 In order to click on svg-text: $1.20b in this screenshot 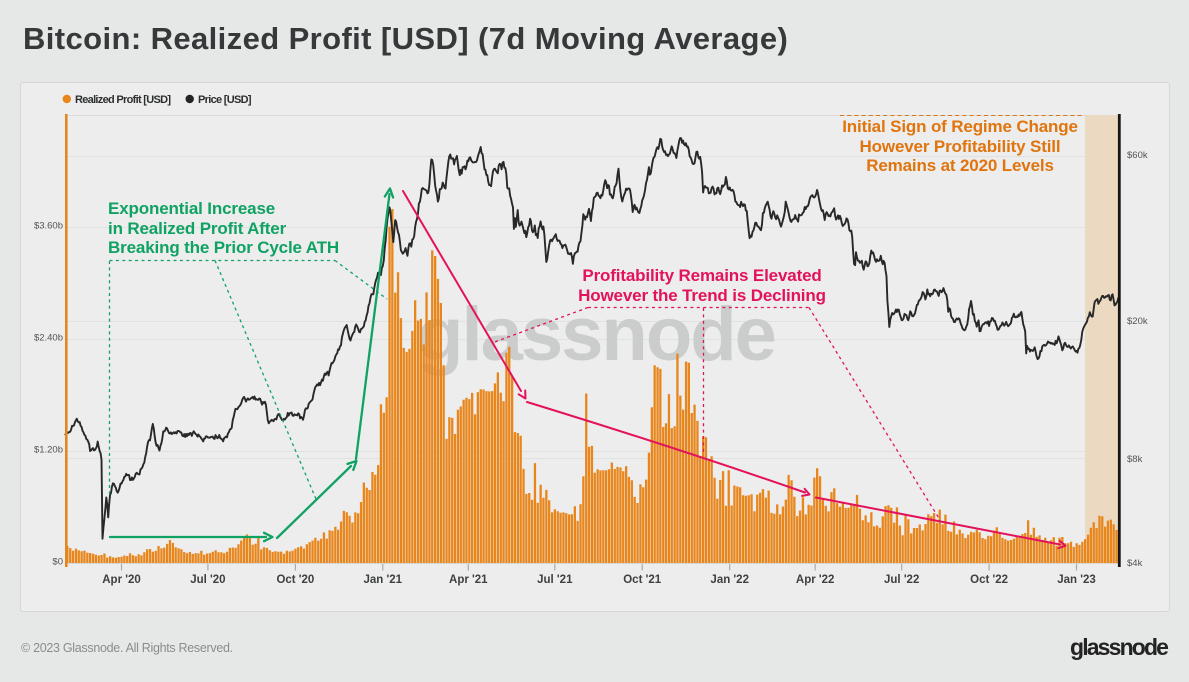, I will do `click(48, 450)`.